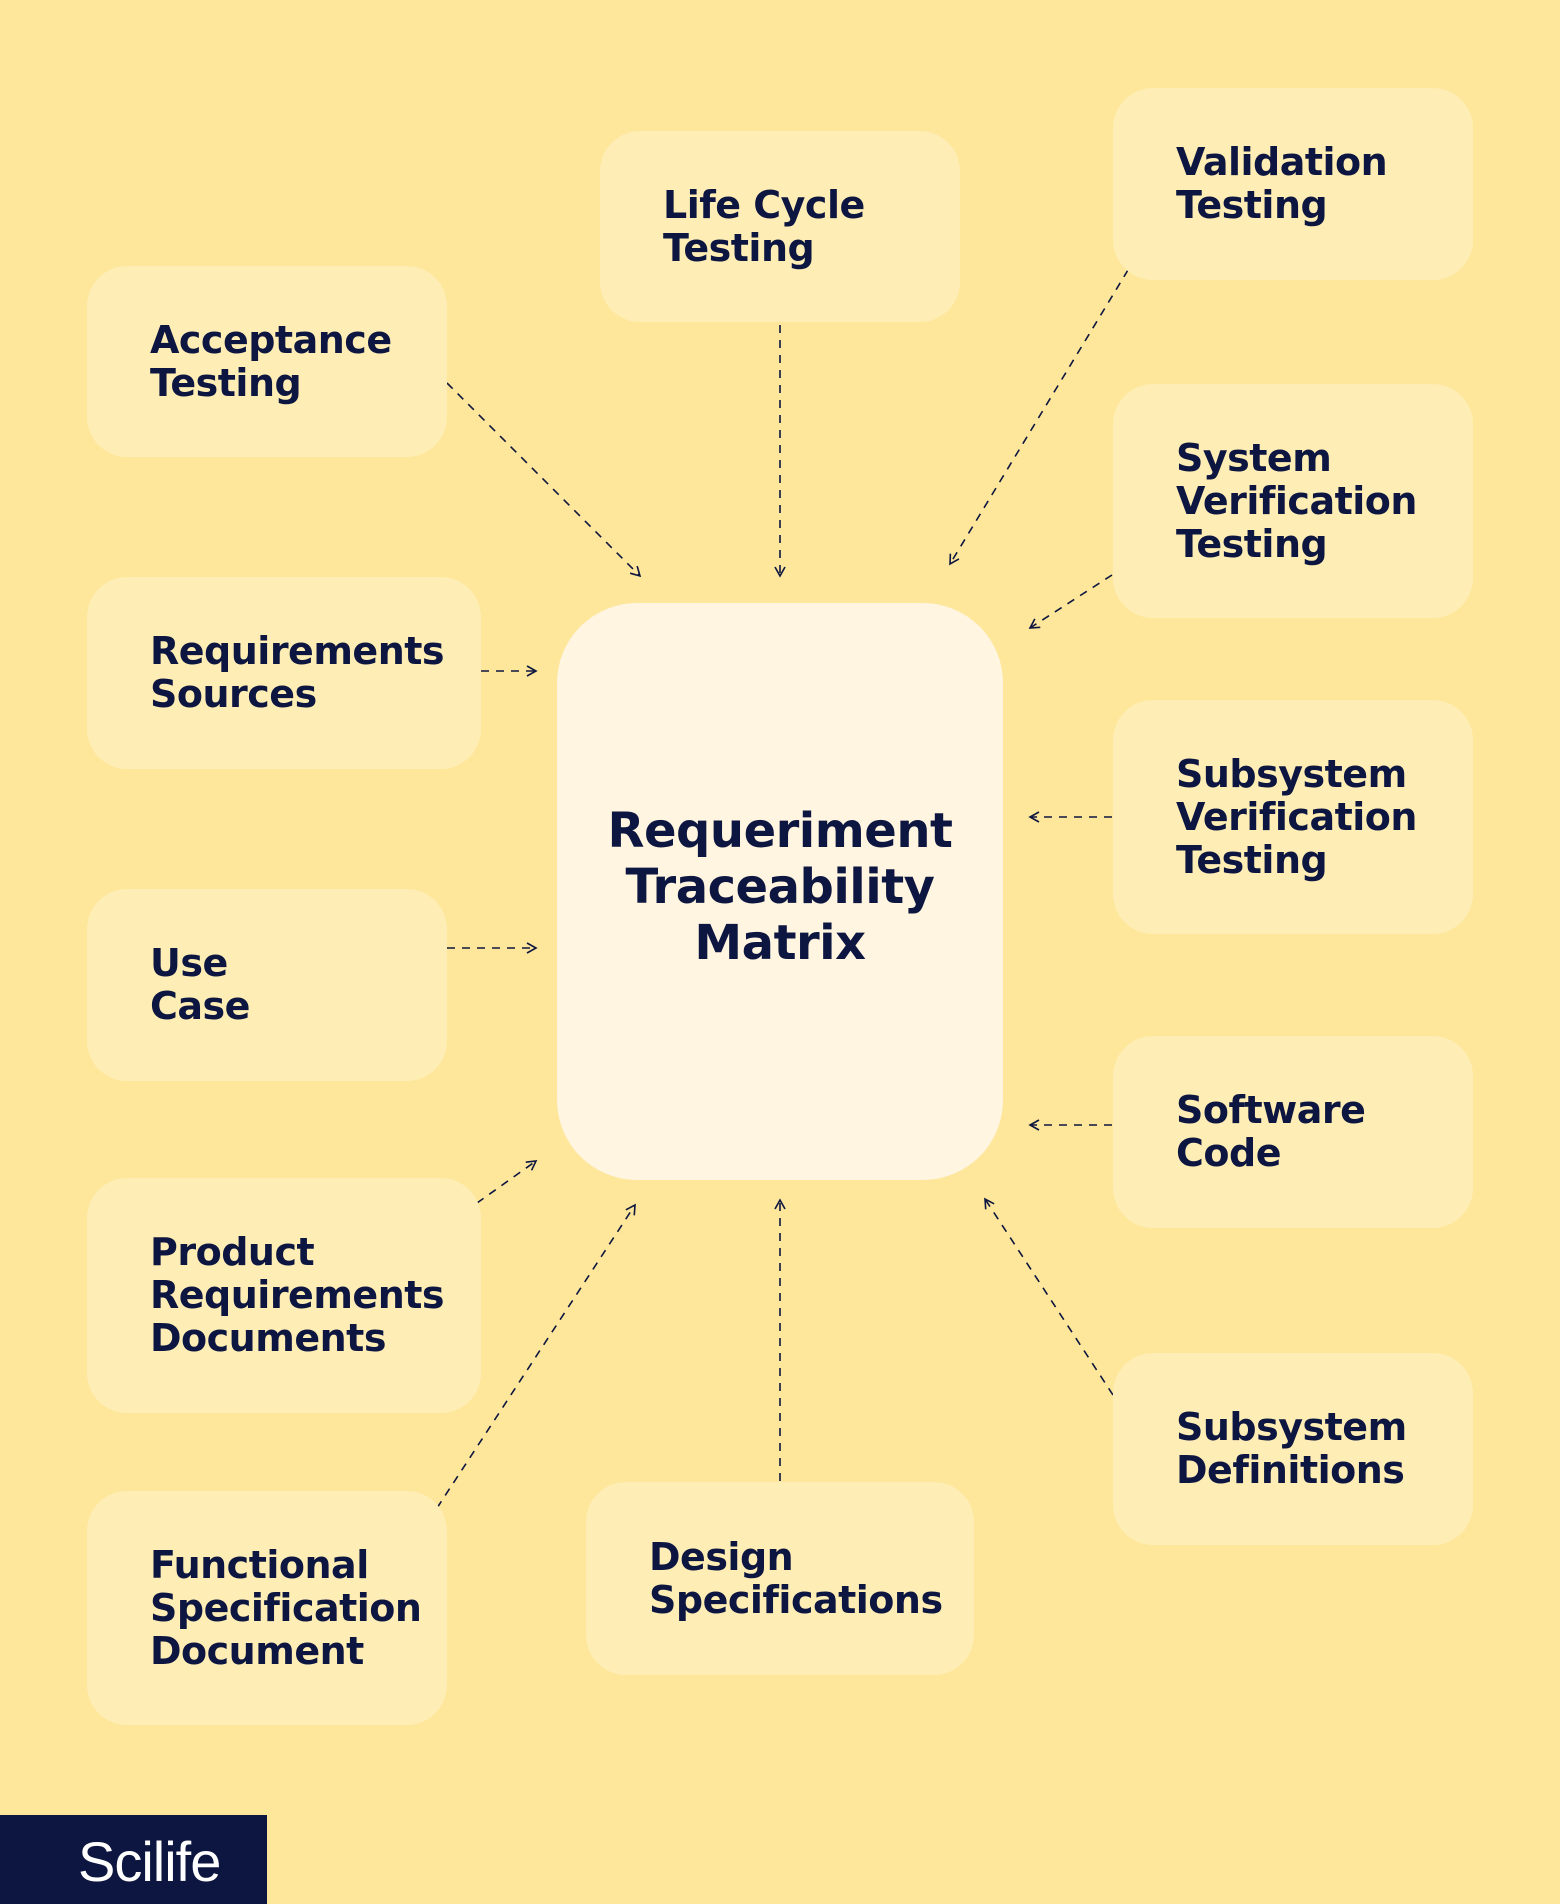 This screenshot has height=1904, width=1560. Describe the element at coordinates (271, 361) in the screenshot. I see `node-label: Acceptance Testing` at that location.